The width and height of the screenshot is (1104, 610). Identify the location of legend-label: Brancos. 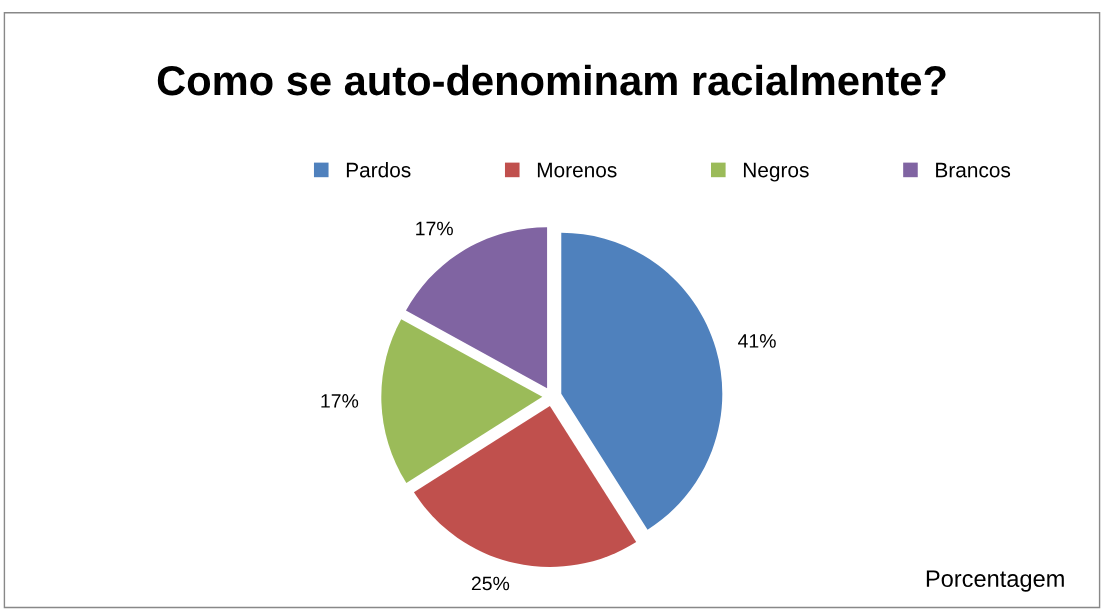
(973, 170).